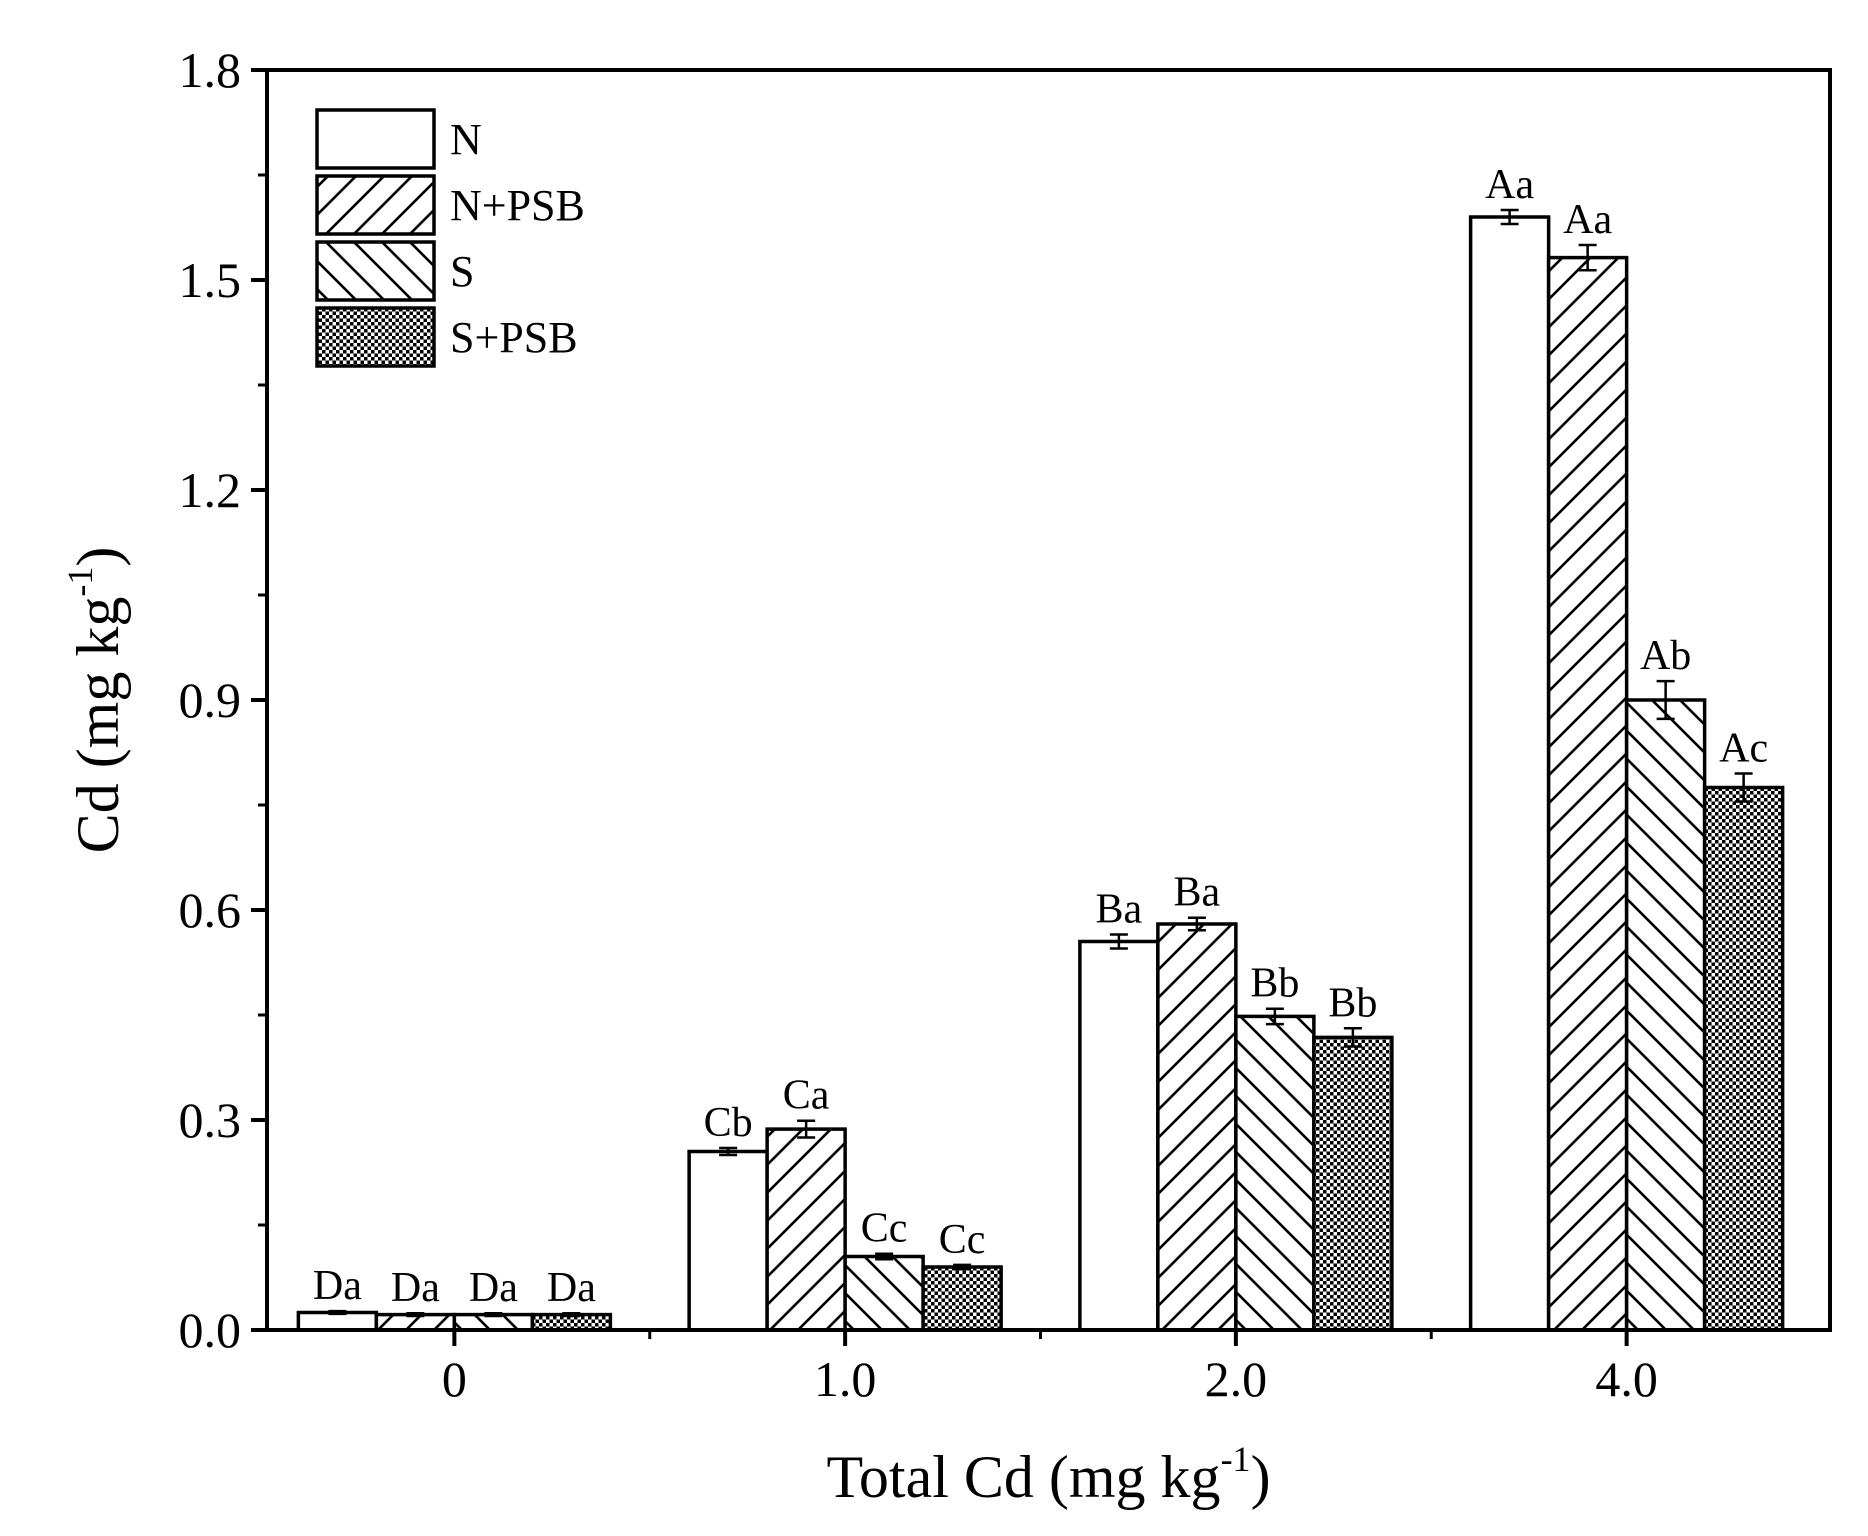 This screenshot has width=1868, height=1536. Describe the element at coordinates (1050, 1368) in the screenshot. I see `x-axis: 0 1.0 2.0 4.0` at that location.